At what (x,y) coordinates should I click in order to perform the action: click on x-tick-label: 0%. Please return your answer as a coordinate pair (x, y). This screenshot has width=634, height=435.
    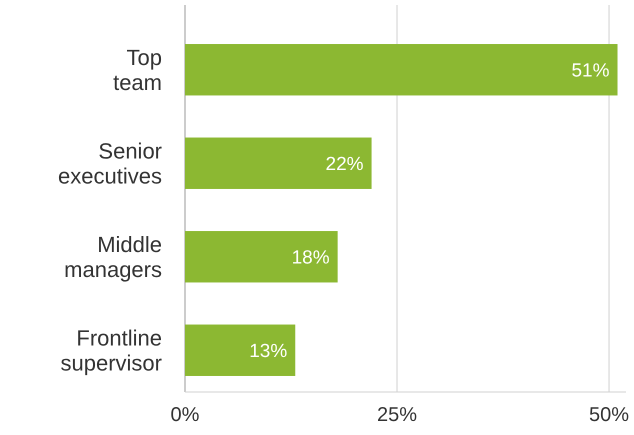
    Looking at the image, I should click on (185, 415).